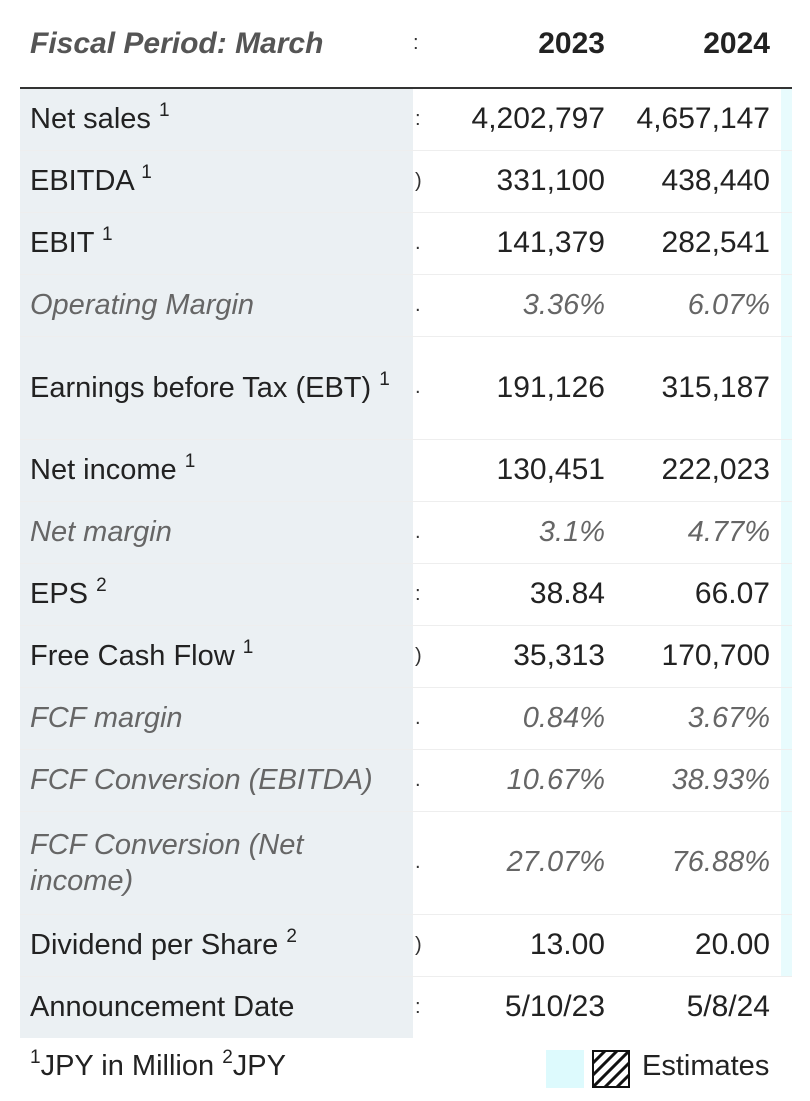 This screenshot has height=1101, width=810. What do you see at coordinates (550, 242) in the screenshot?
I see `value-2023: 141,379` at bounding box center [550, 242].